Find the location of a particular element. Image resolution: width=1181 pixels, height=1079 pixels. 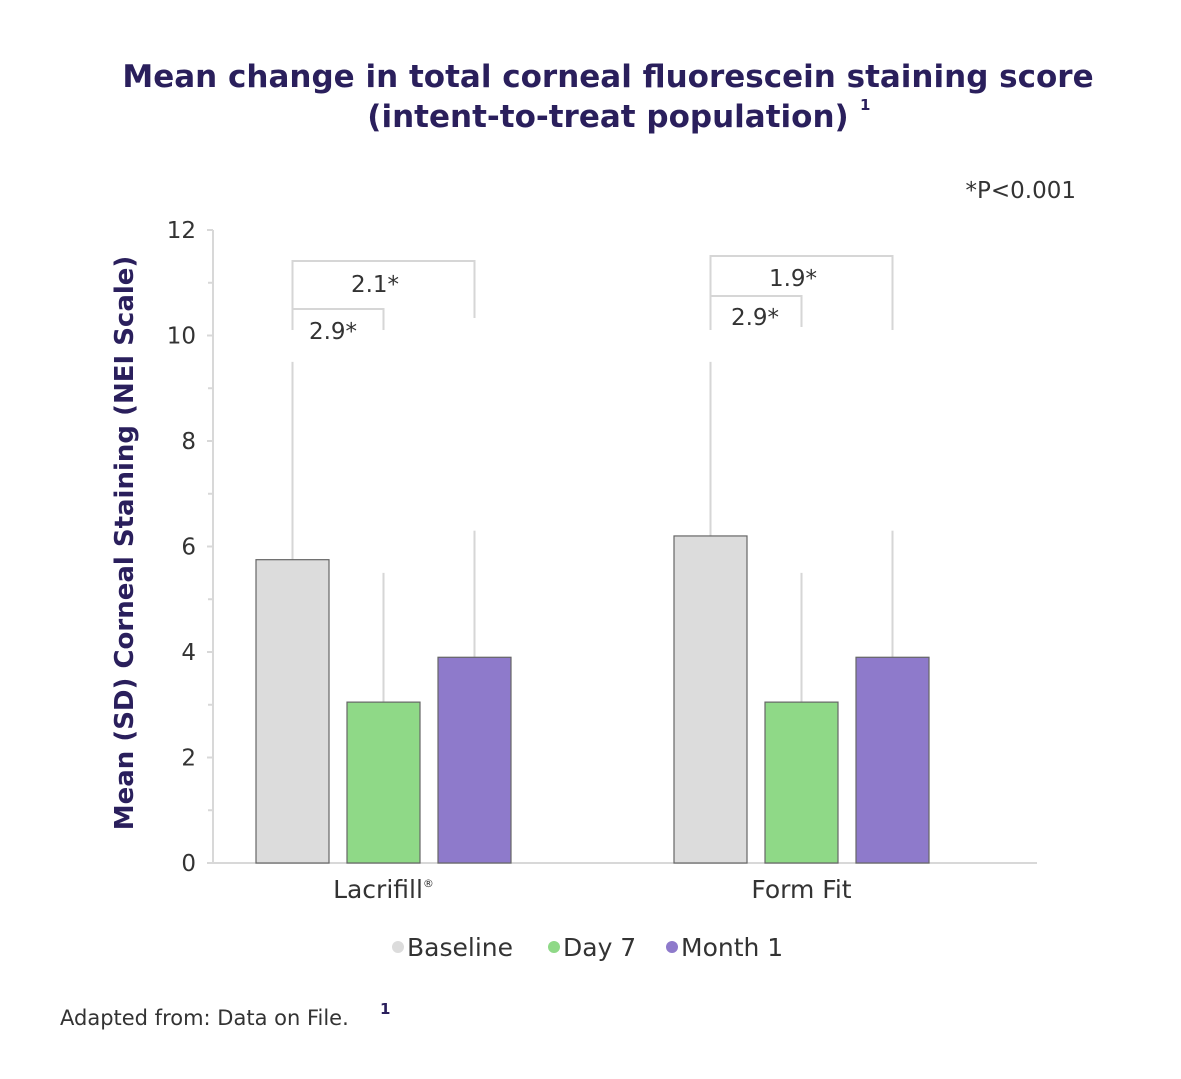

y-tick-label: 8 is located at coordinates (188, 442).